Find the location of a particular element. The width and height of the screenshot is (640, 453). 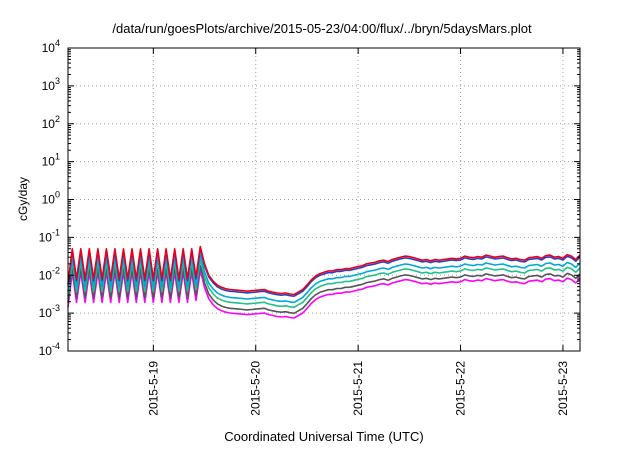

x-tick-label: 2015-5-22 is located at coordinates (461, 388).